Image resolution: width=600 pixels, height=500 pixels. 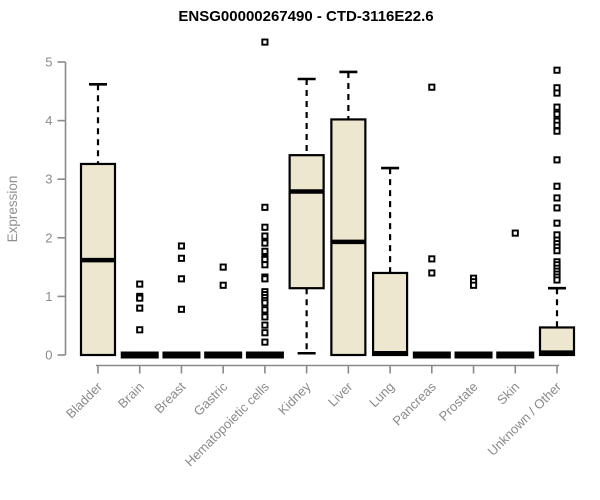 What do you see at coordinates (48, 62) in the screenshot?
I see `y-tick-label: 5` at bounding box center [48, 62].